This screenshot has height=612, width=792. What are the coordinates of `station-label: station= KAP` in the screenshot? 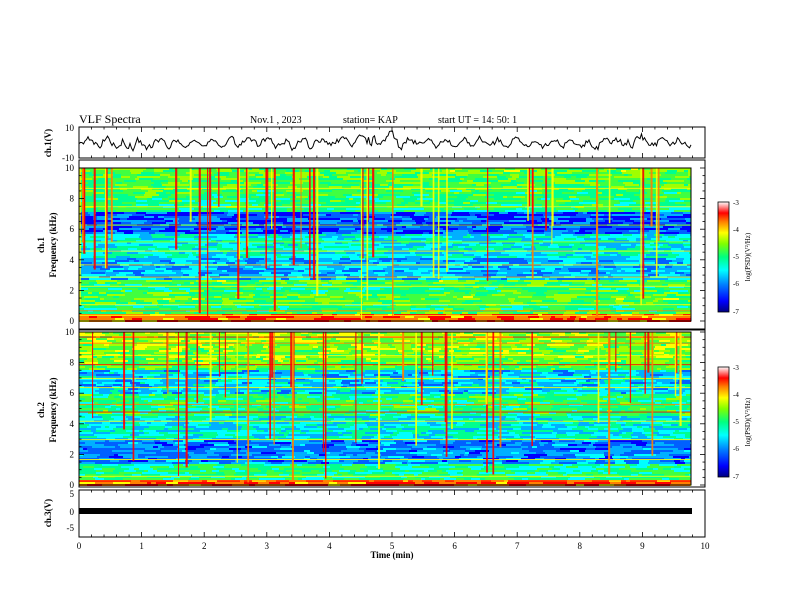 It's located at (370, 120).